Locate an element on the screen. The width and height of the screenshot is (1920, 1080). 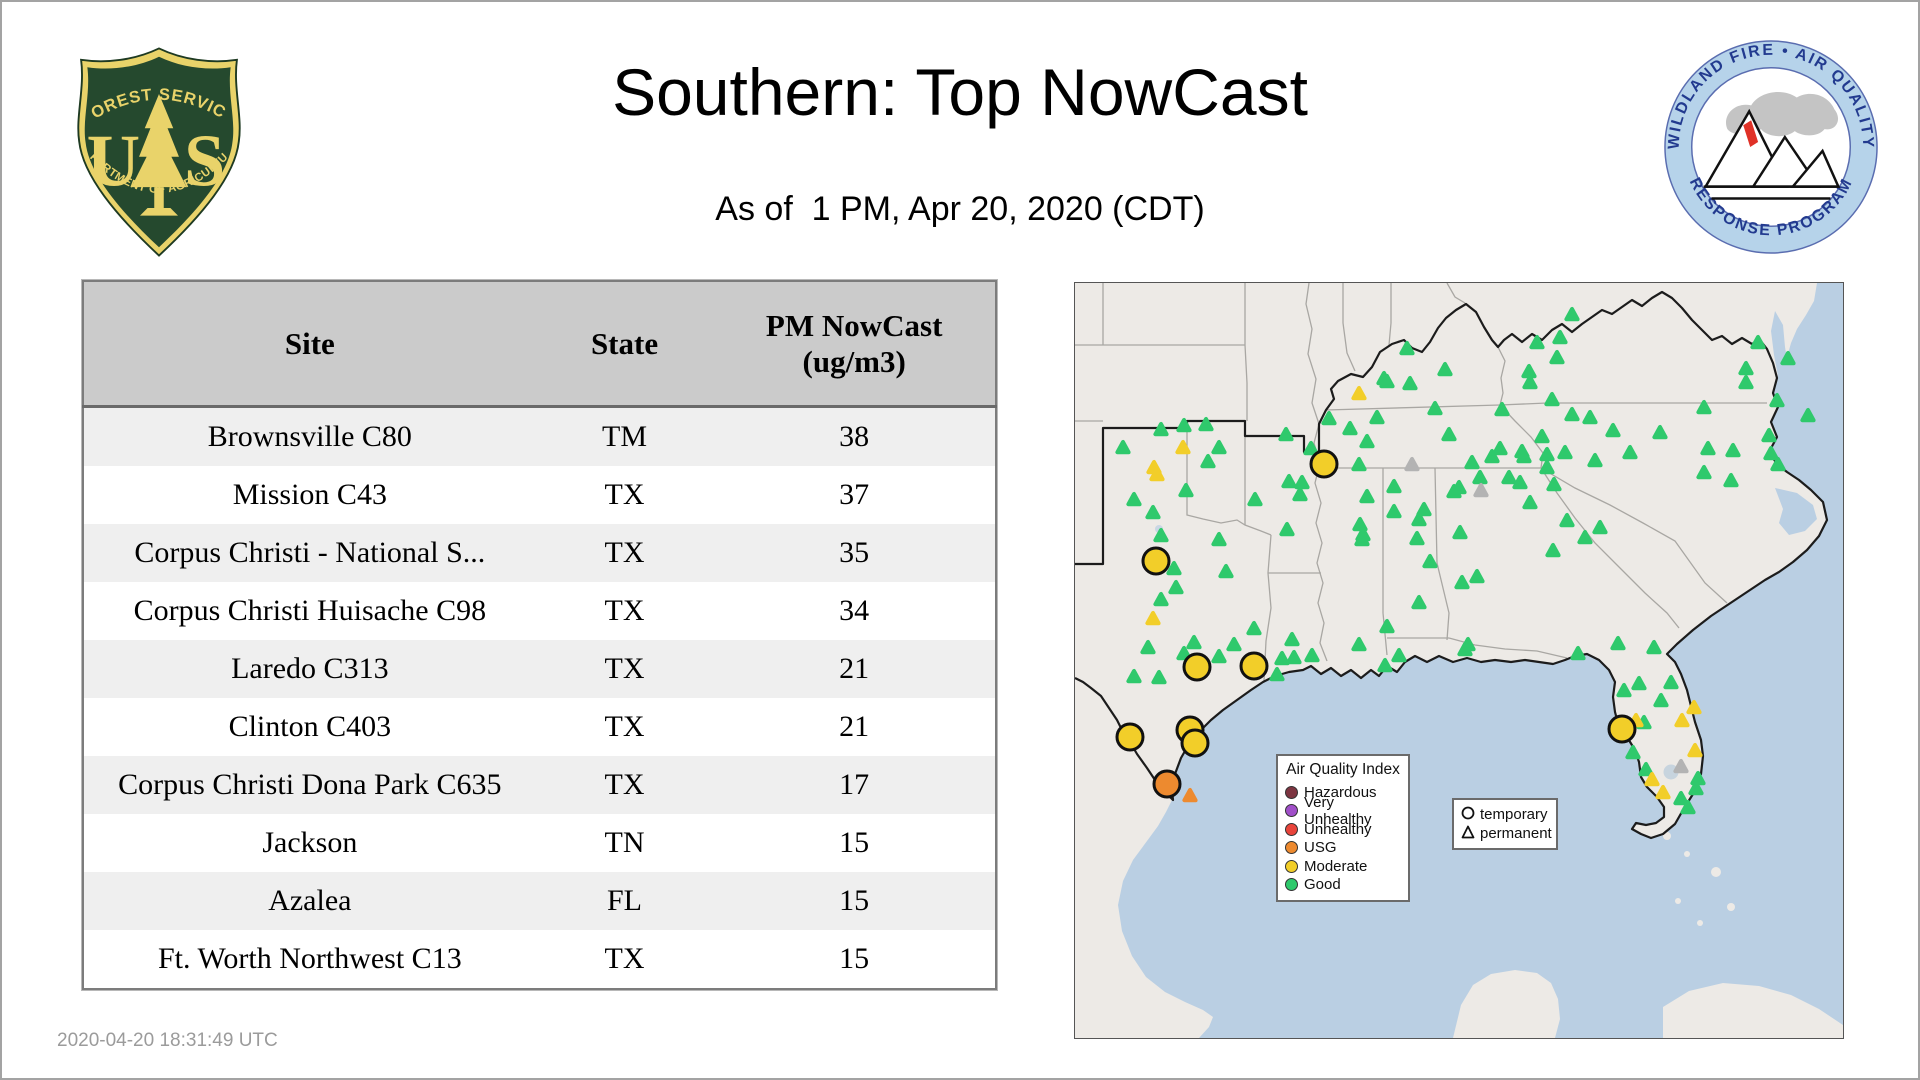
aqi-legend-item: Unhealthy is located at coordinates (1343, 829).